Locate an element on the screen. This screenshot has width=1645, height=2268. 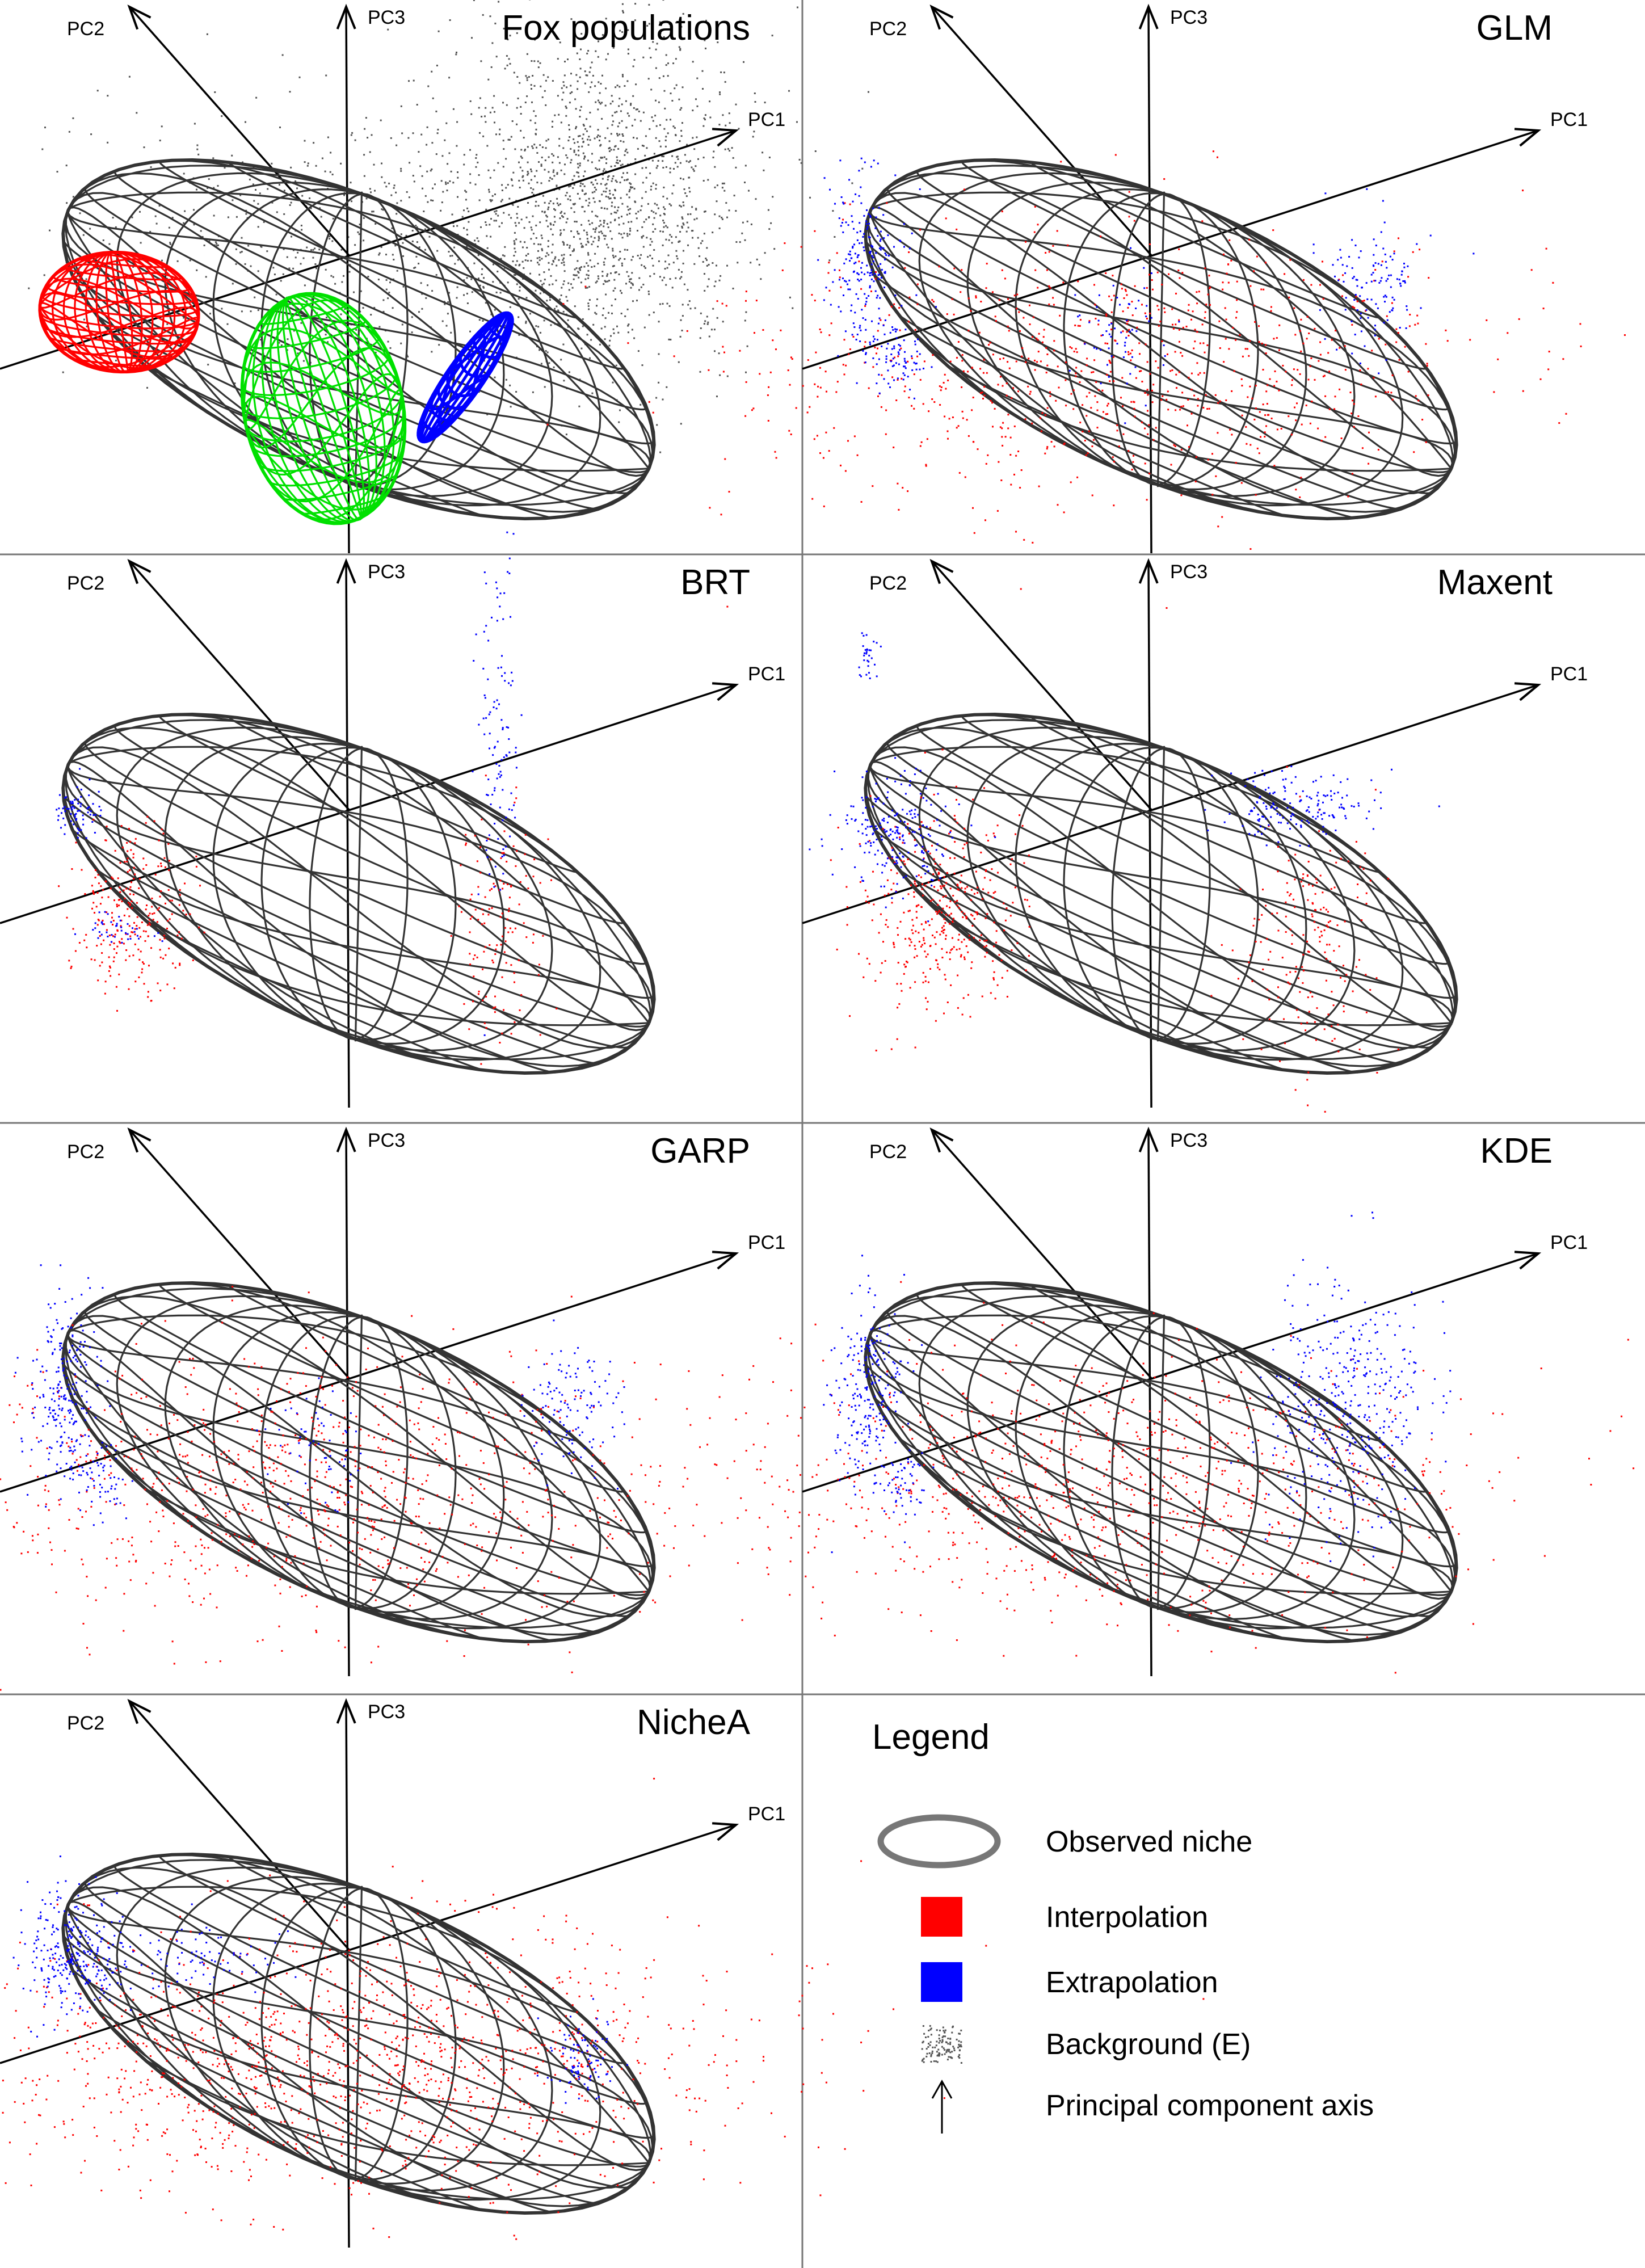
panel-title: Maxent is located at coordinates (1495, 583).